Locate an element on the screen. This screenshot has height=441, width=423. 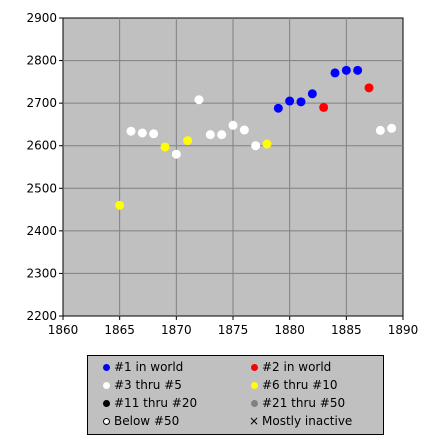
y-tick-label: 2700 is located at coordinates (41, 103).